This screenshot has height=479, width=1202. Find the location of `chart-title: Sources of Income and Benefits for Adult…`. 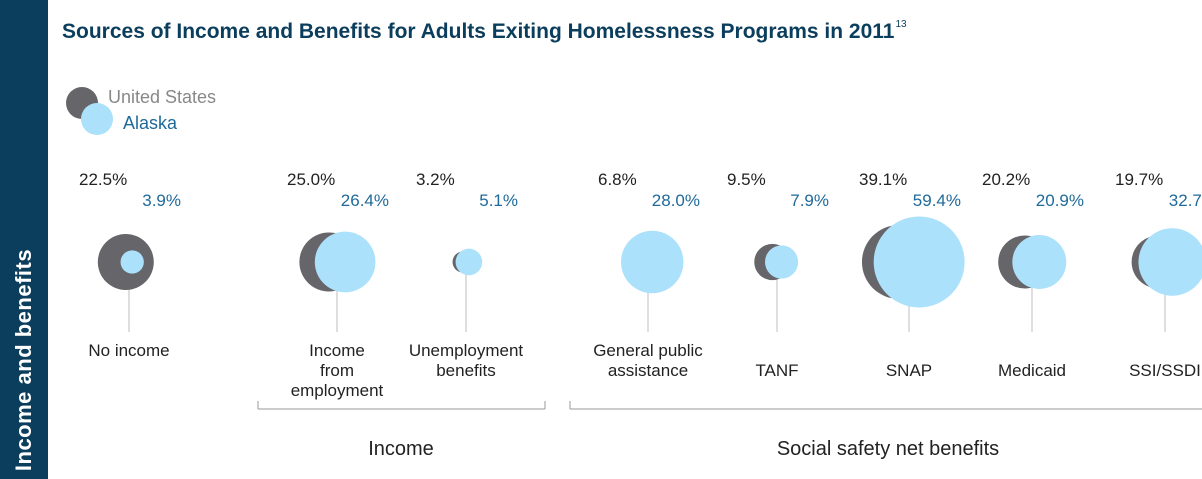

chart-title: Sources of Income and Benefits for Adult… is located at coordinates (484, 31).